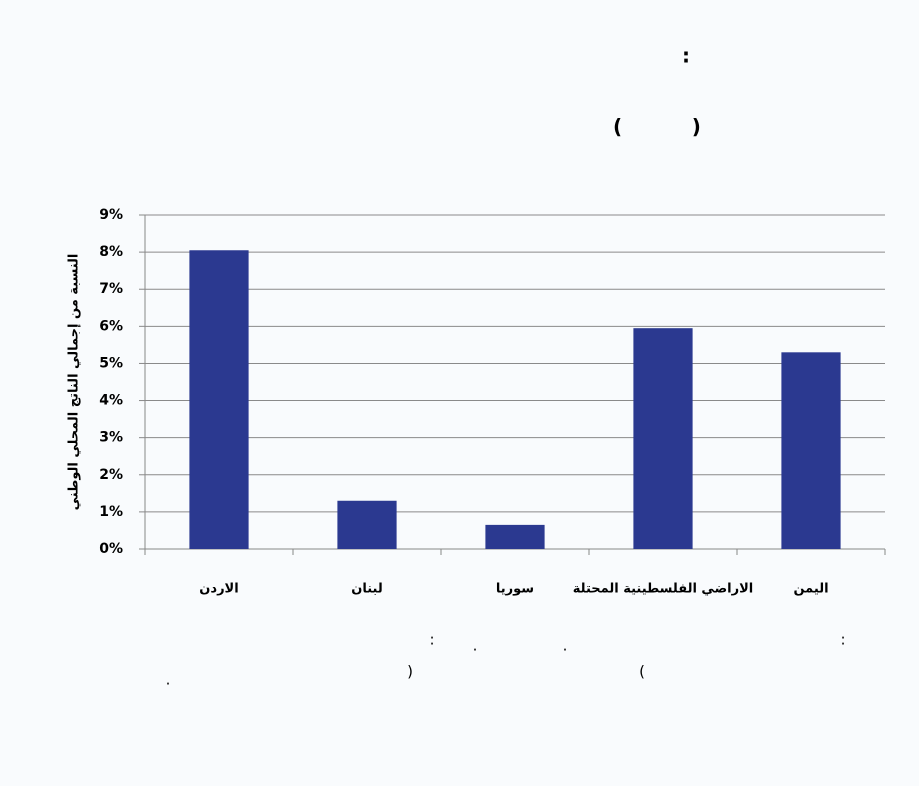 This screenshot has width=919, height=786. I want to click on y-tick-label: 0%, so click(111, 549).